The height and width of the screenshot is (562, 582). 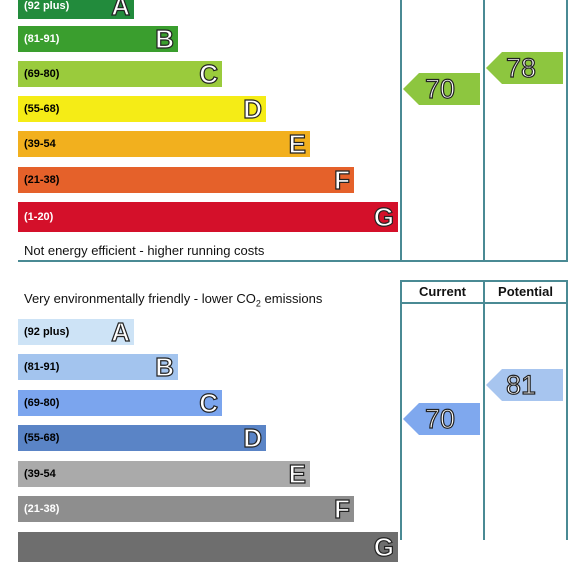 What do you see at coordinates (42, 403) in the screenshot?
I see `env-band-range: (69-80)` at bounding box center [42, 403].